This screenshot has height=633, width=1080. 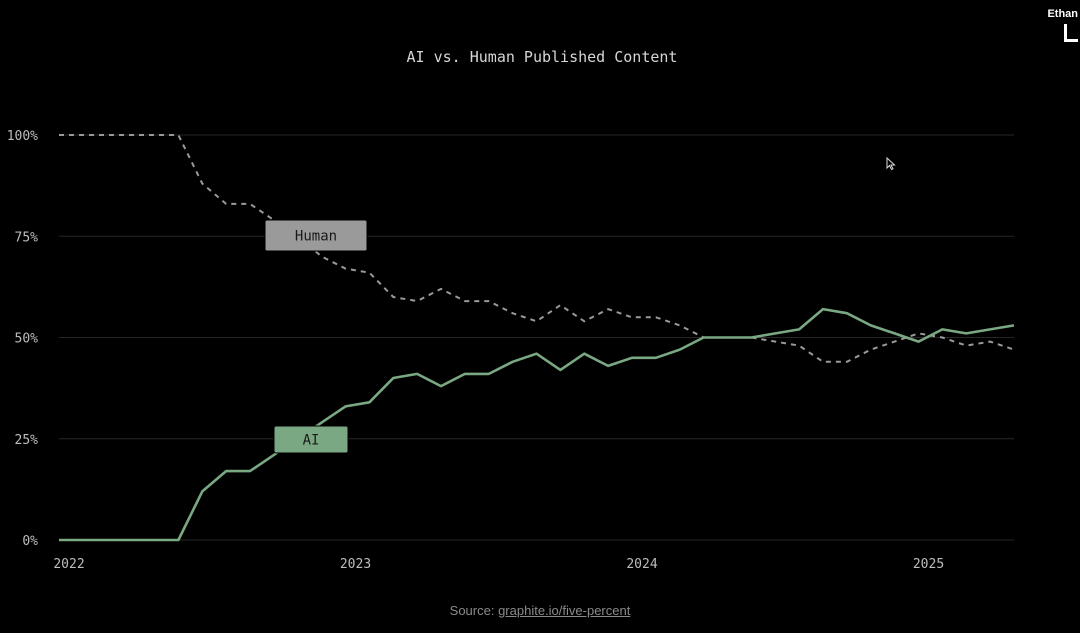 What do you see at coordinates (1062, 14) in the screenshot?
I see `brand-name: Ethan` at bounding box center [1062, 14].